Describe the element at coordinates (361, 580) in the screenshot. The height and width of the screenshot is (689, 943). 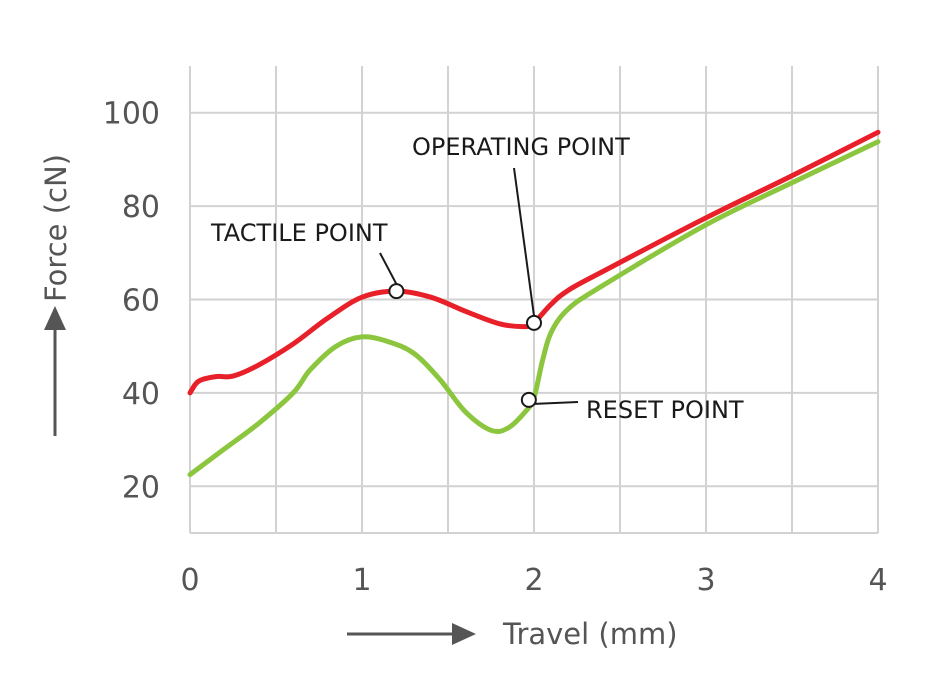
I see `x-tick-label: 1` at that location.